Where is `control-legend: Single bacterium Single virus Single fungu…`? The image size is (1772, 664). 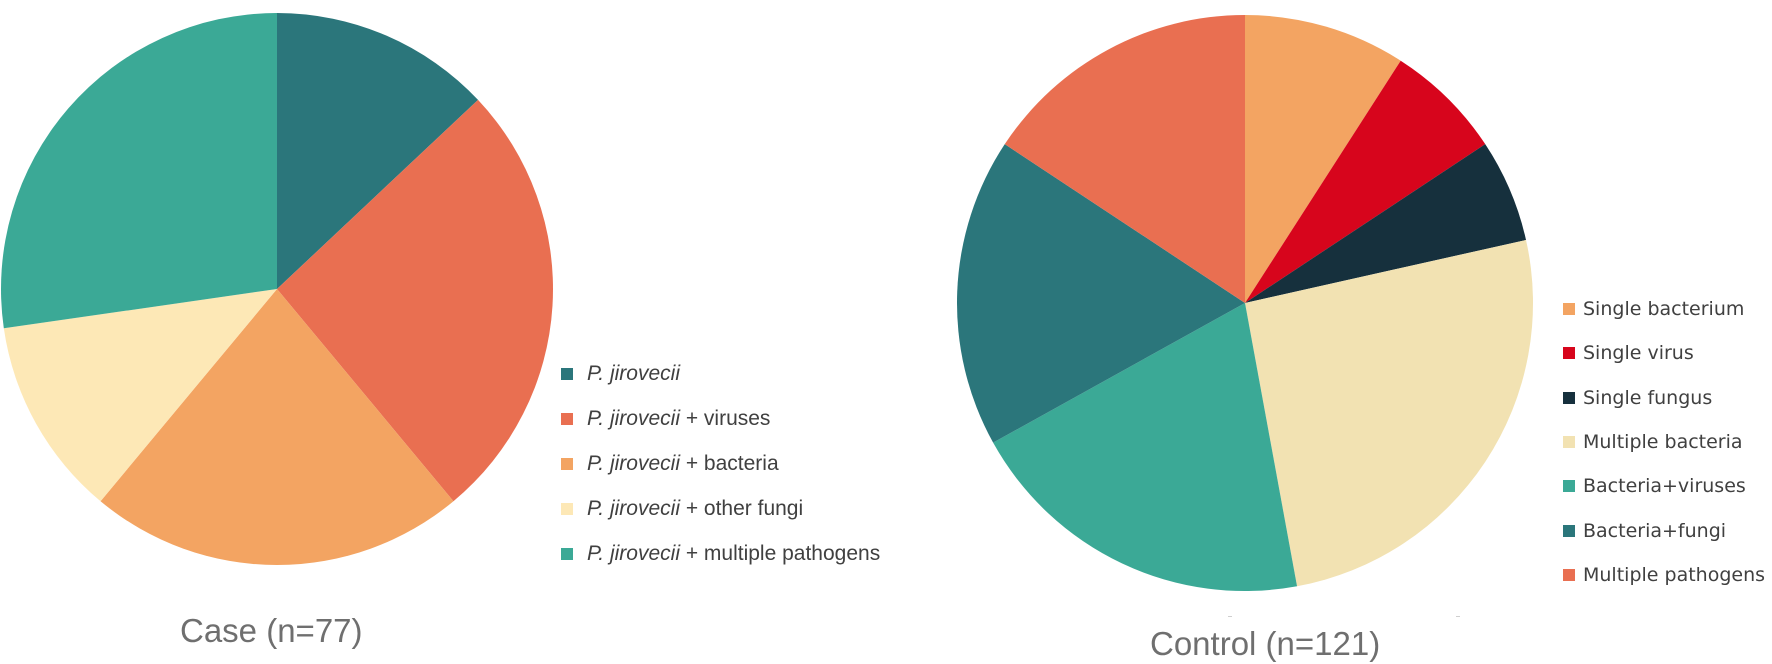 control-legend: Single bacterium Single virus Single fungu… is located at coordinates (1664, 442).